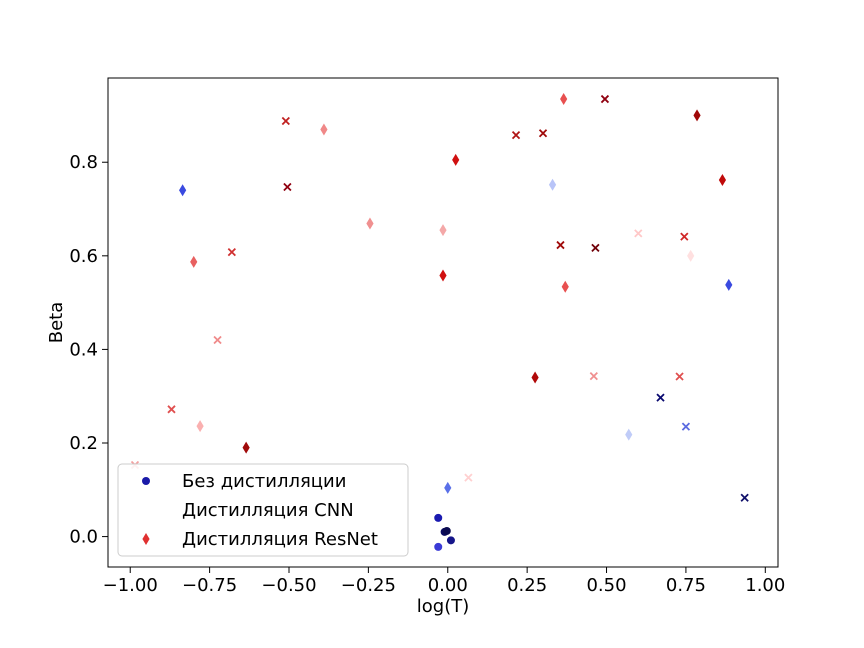 The image size is (864, 648). I want to click on x-tick-label: −0.75, so click(209, 585).